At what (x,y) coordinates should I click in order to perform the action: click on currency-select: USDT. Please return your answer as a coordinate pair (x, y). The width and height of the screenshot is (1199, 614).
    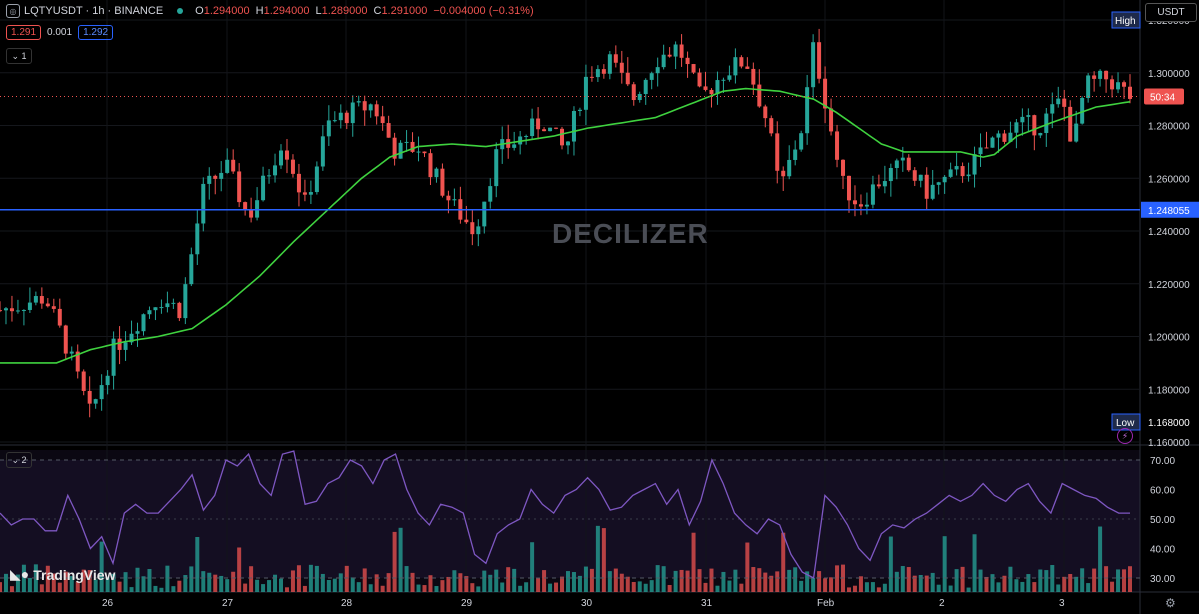
    Looking at the image, I should click on (1171, 12).